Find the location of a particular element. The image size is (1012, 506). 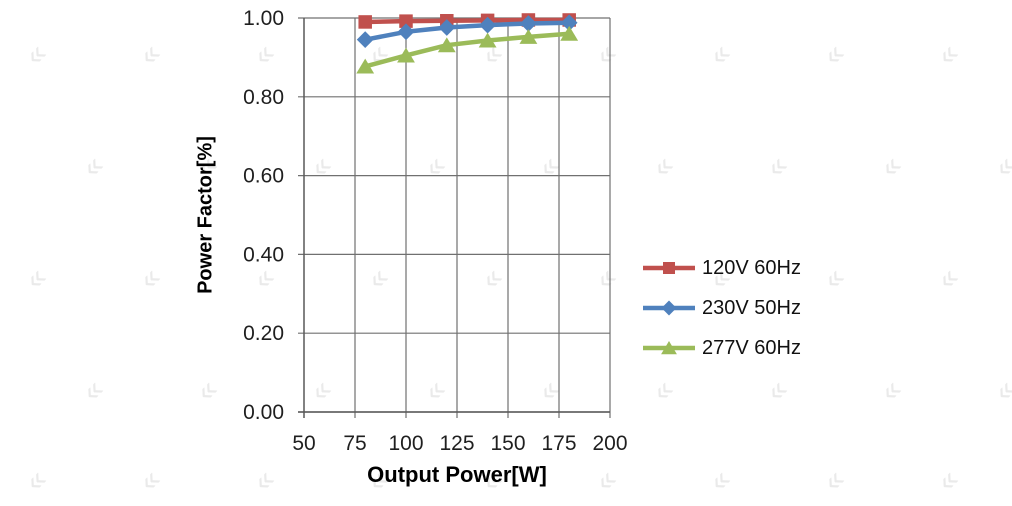

legend-marker-triangle-up is located at coordinates (669, 348).